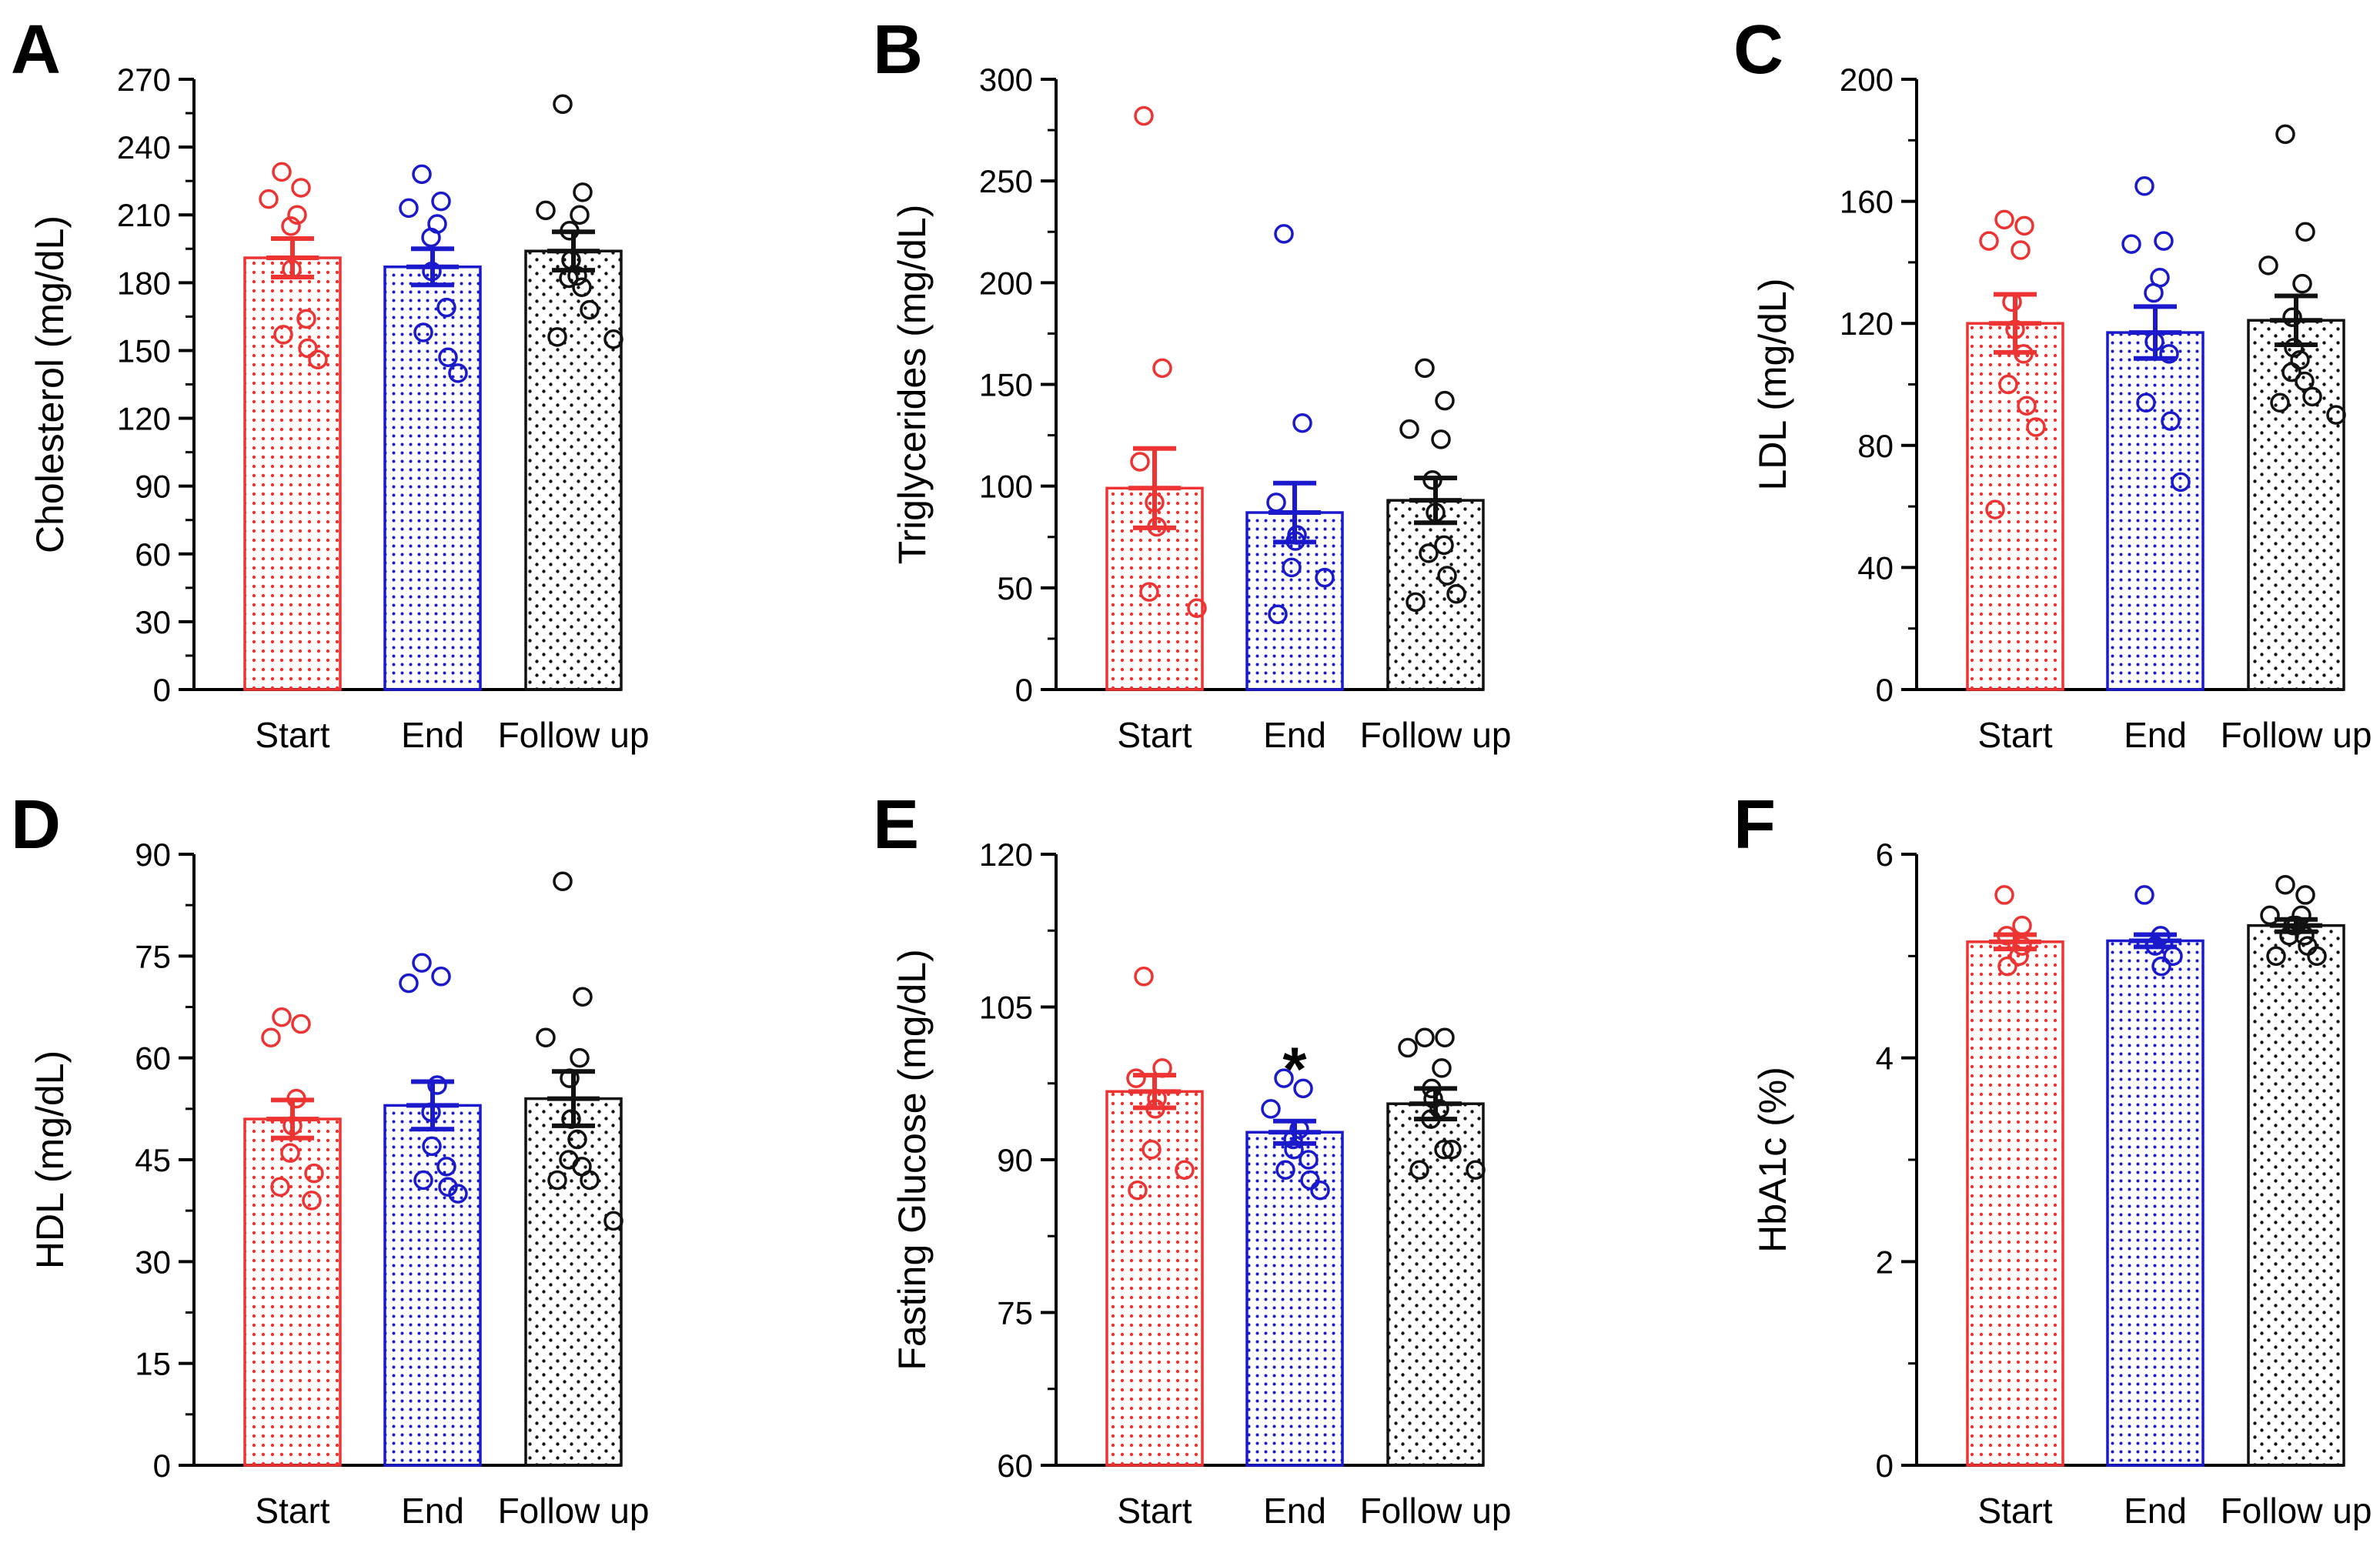 The height and width of the screenshot is (1553, 2380). What do you see at coordinates (36, 50) in the screenshot?
I see `panel-letter: A` at bounding box center [36, 50].